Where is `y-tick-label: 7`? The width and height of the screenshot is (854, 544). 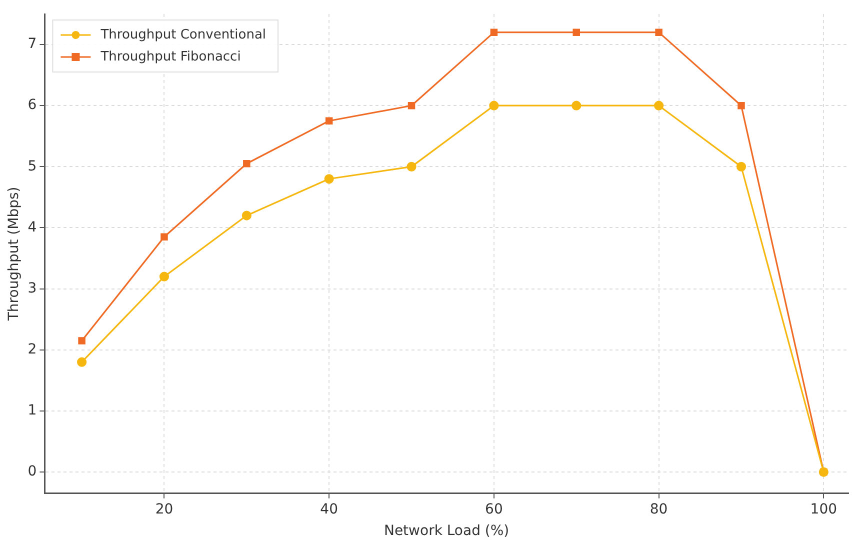
y-tick-label: 7 is located at coordinates (32, 44).